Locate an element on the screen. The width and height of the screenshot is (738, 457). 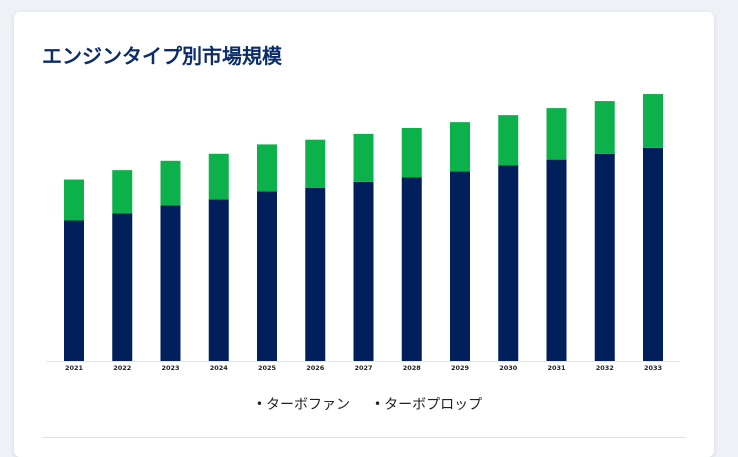
bar-turboprop-2029 is located at coordinates (460, 147).